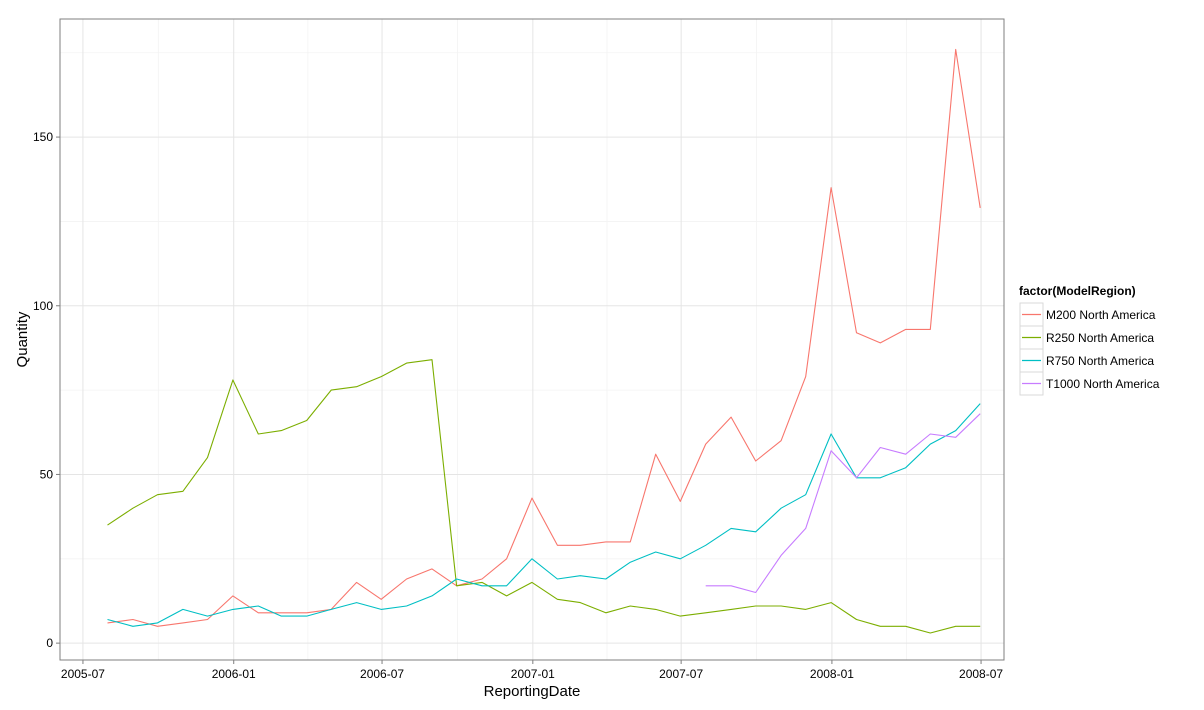 Image resolution: width=1204 pixels, height=710 pixels. Describe the element at coordinates (43, 137) in the screenshot. I see `y-tick-label: 150` at that location.